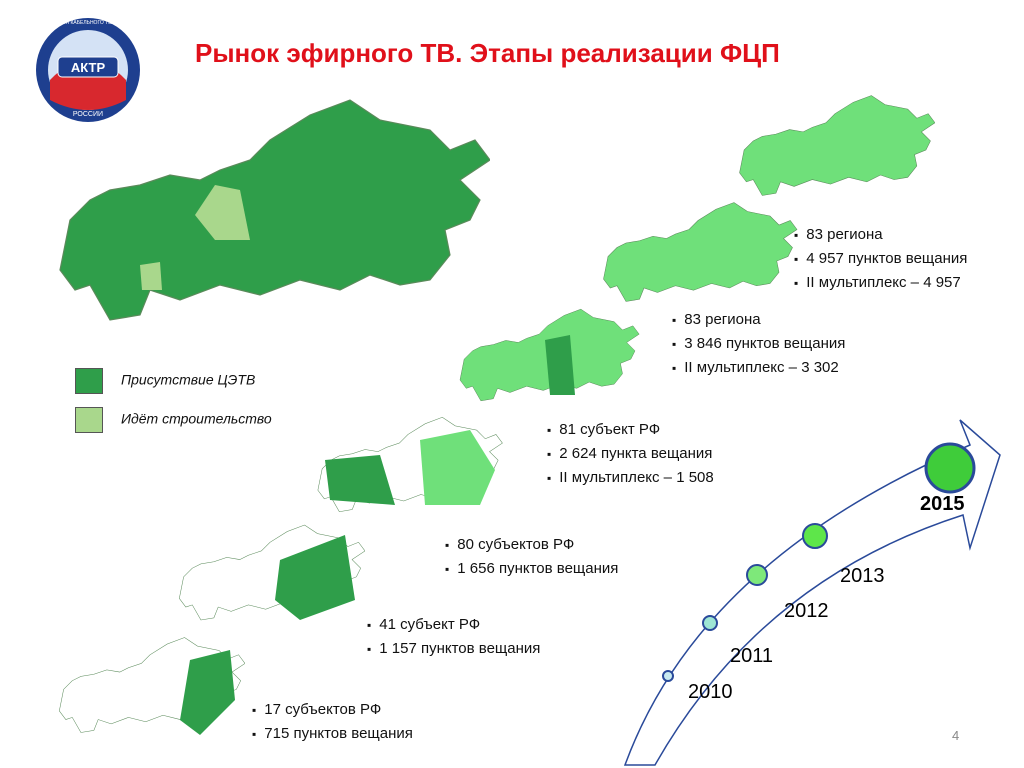  I want to click on logo-text: АКТР, so click(88, 67).